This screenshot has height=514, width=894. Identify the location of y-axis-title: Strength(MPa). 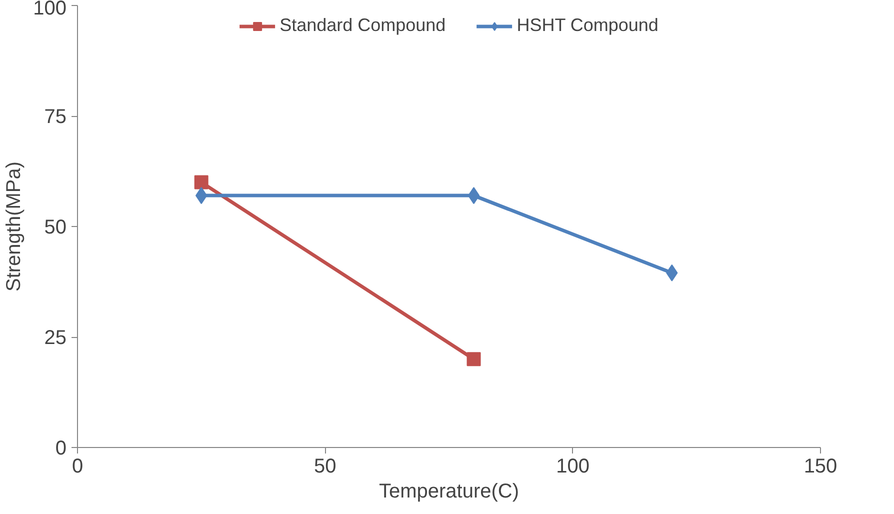
(14, 226).